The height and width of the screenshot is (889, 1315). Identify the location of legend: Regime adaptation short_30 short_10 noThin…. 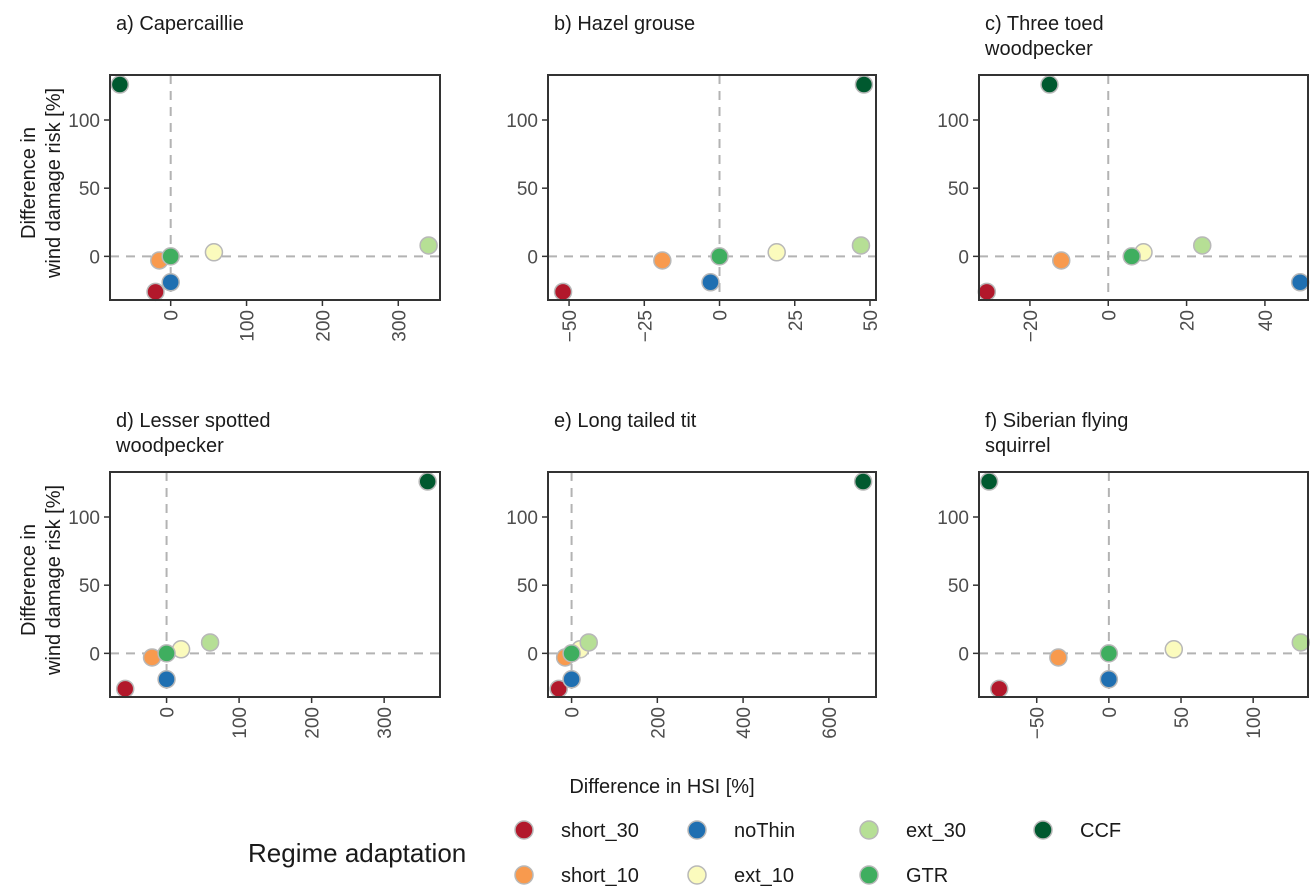
(684, 853).